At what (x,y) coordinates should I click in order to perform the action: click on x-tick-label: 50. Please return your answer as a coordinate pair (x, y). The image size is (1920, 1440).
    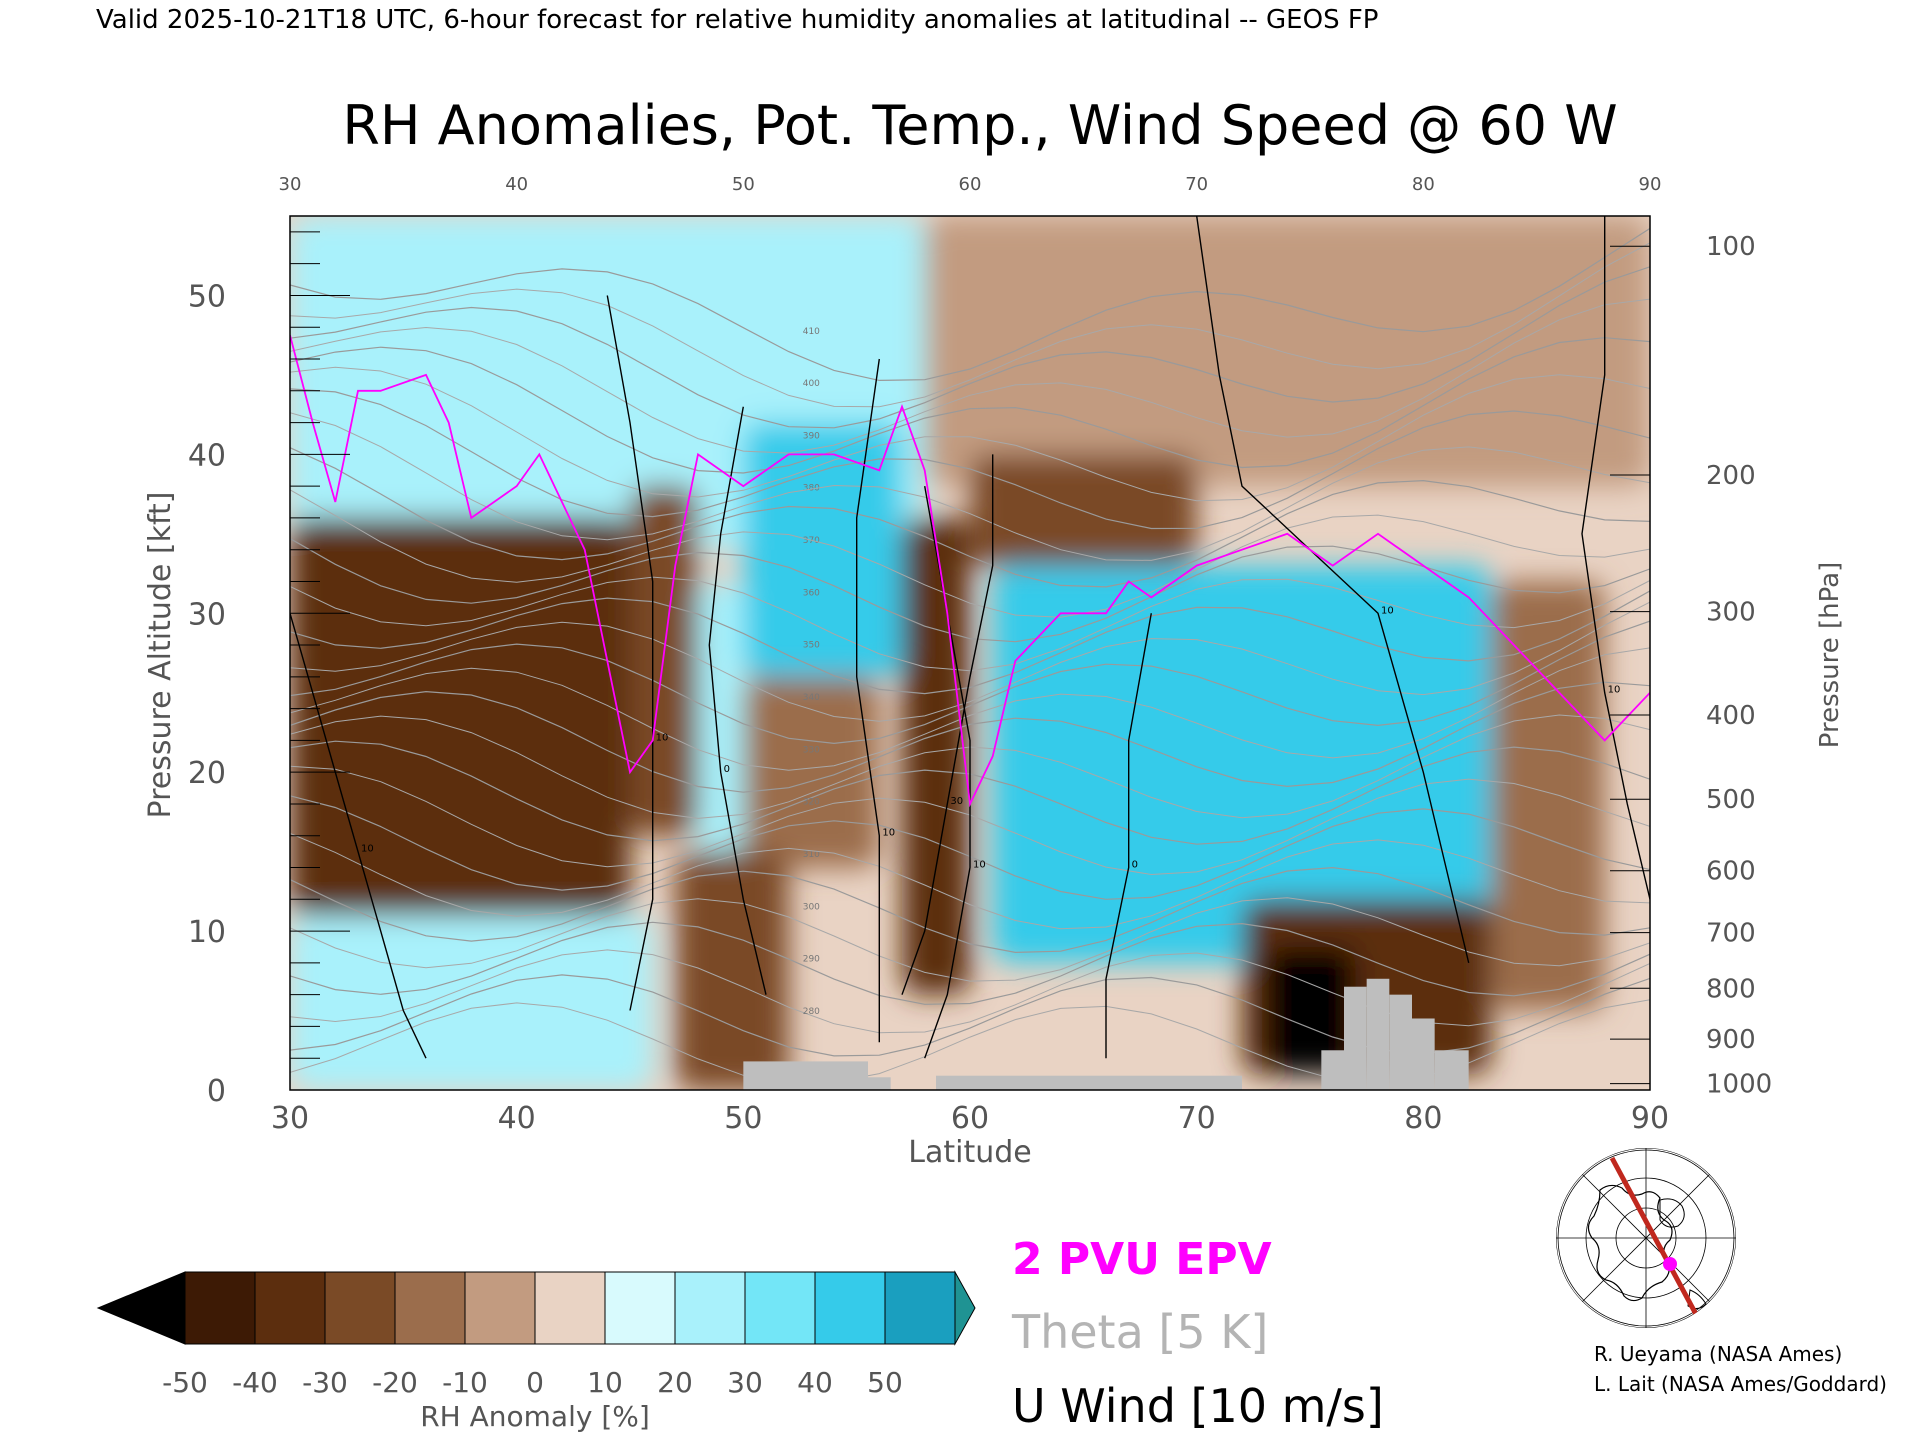
    Looking at the image, I should click on (743, 1118).